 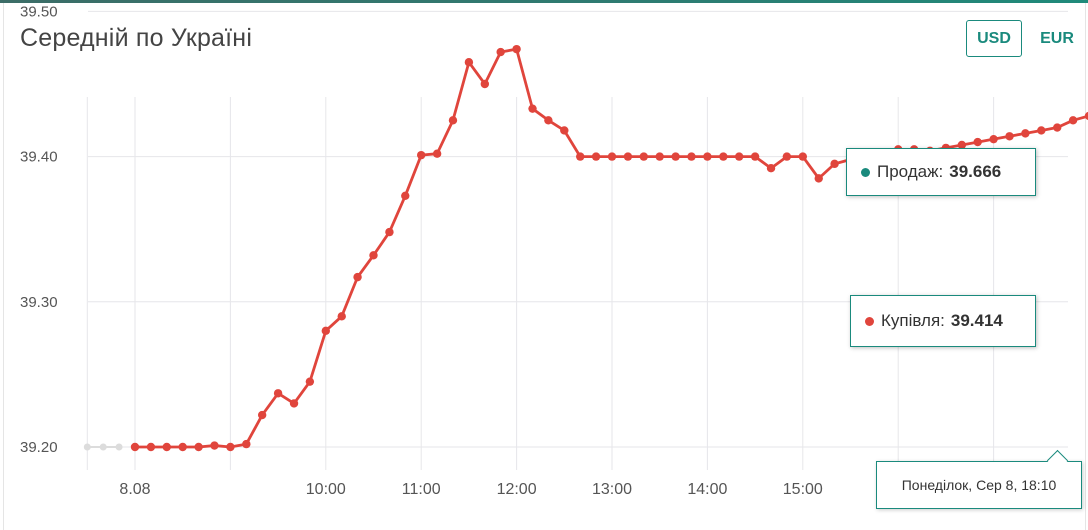 I want to click on sell-tooltip: Продаж: 39.666, so click(x=941, y=172).